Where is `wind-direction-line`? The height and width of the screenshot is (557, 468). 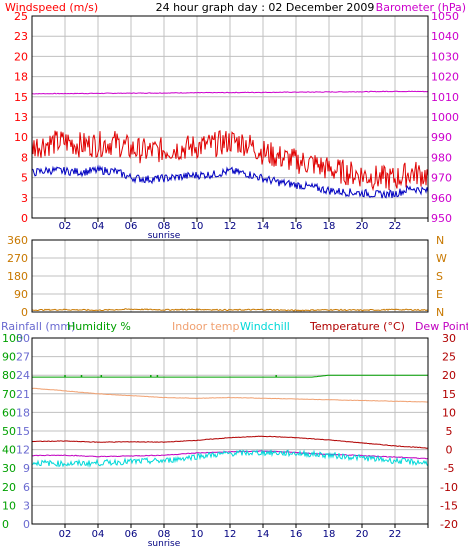
wind-direction-line is located at coordinates (230, 310).